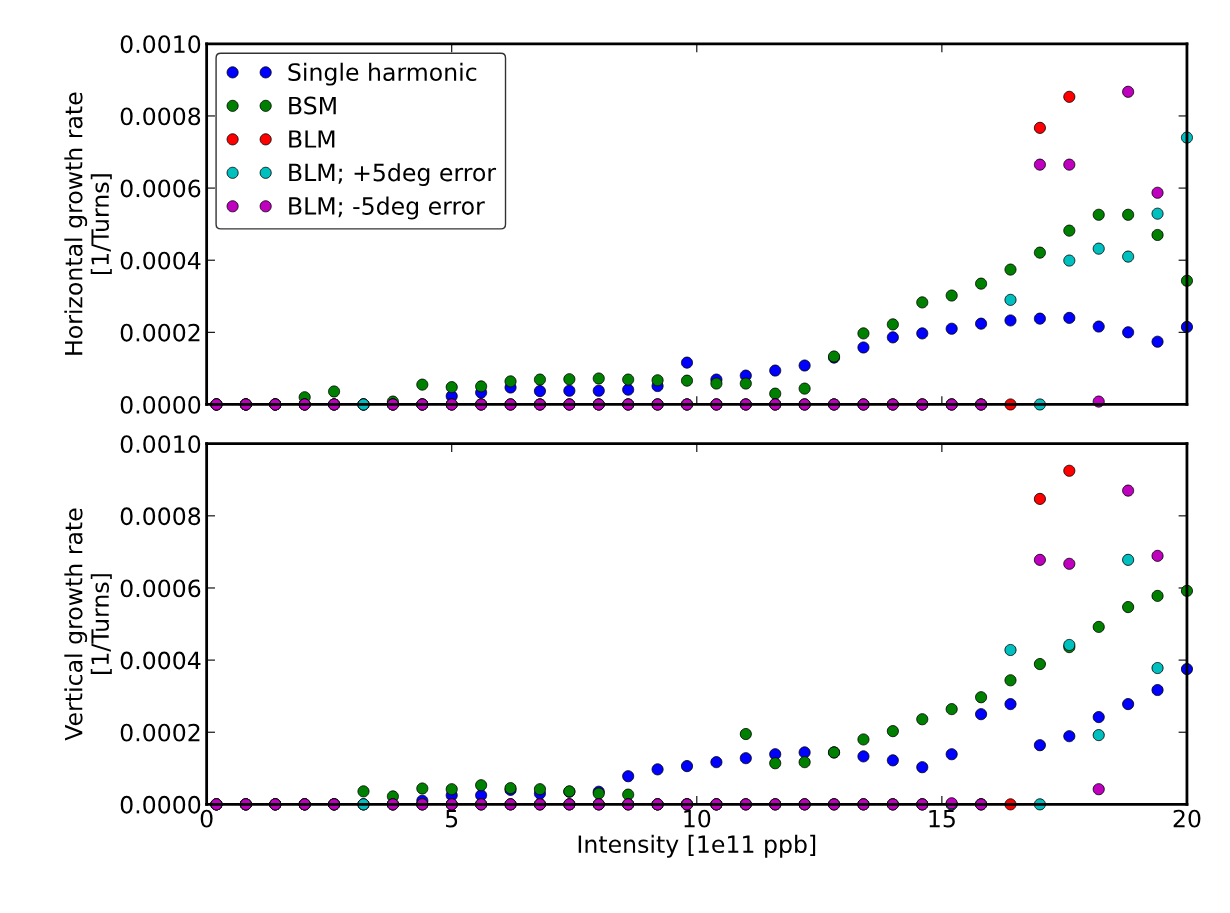  What do you see at coordinates (206, 818) in the screenshot?
I see `x-tick-label: 0` at bounding box center [206, 818].